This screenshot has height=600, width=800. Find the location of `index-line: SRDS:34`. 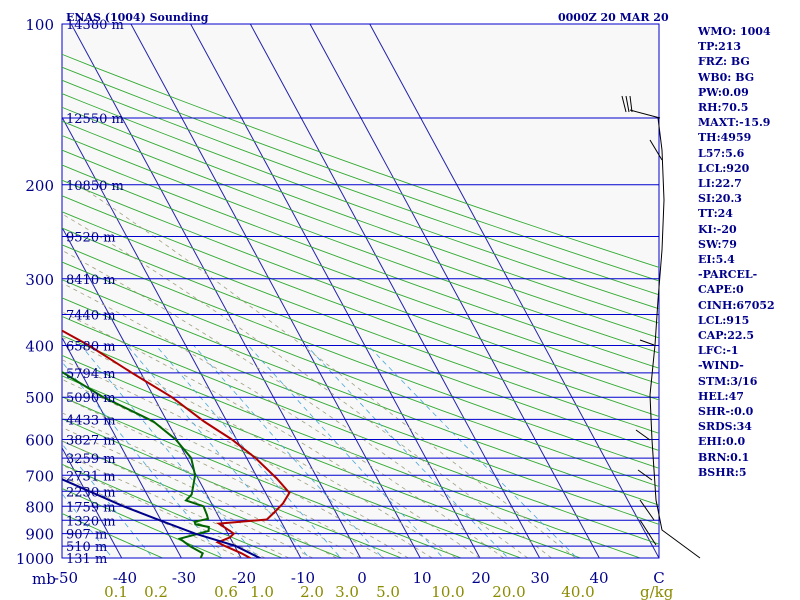

index-line: SRDS:34 is located at coordinates (725, 427).